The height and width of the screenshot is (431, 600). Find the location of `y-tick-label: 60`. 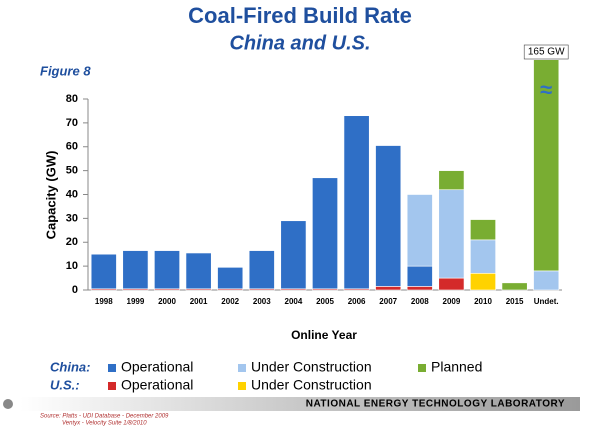

y-tick-label: 60 is located at coordinates (72, 147).